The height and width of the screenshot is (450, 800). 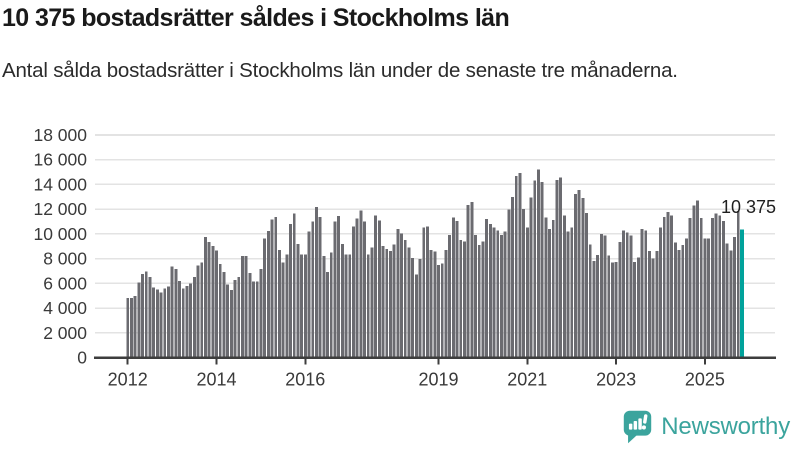 What do you see at coordinates (60, 209) in the screenshot?
I see `y-axis-tick-label: 12 000` at bounding box center [60, 209].